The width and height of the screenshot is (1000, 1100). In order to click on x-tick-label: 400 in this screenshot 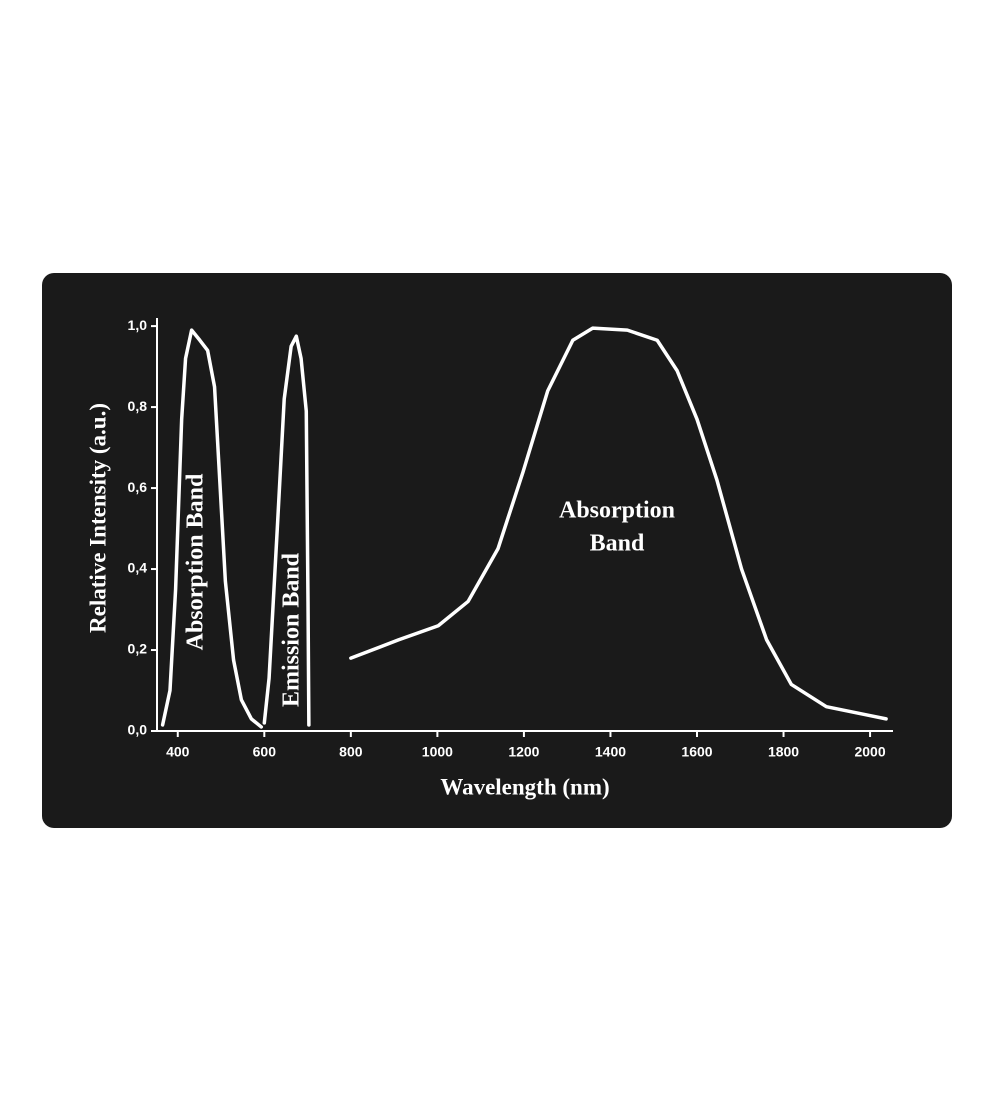, I will do `click(178, 752)`.